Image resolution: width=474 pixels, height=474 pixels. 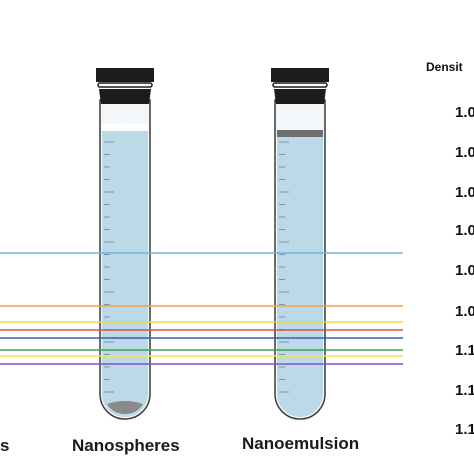 I want to click on nanoemulsion-label: Nanoemulsion, so click(x=301, y=443).